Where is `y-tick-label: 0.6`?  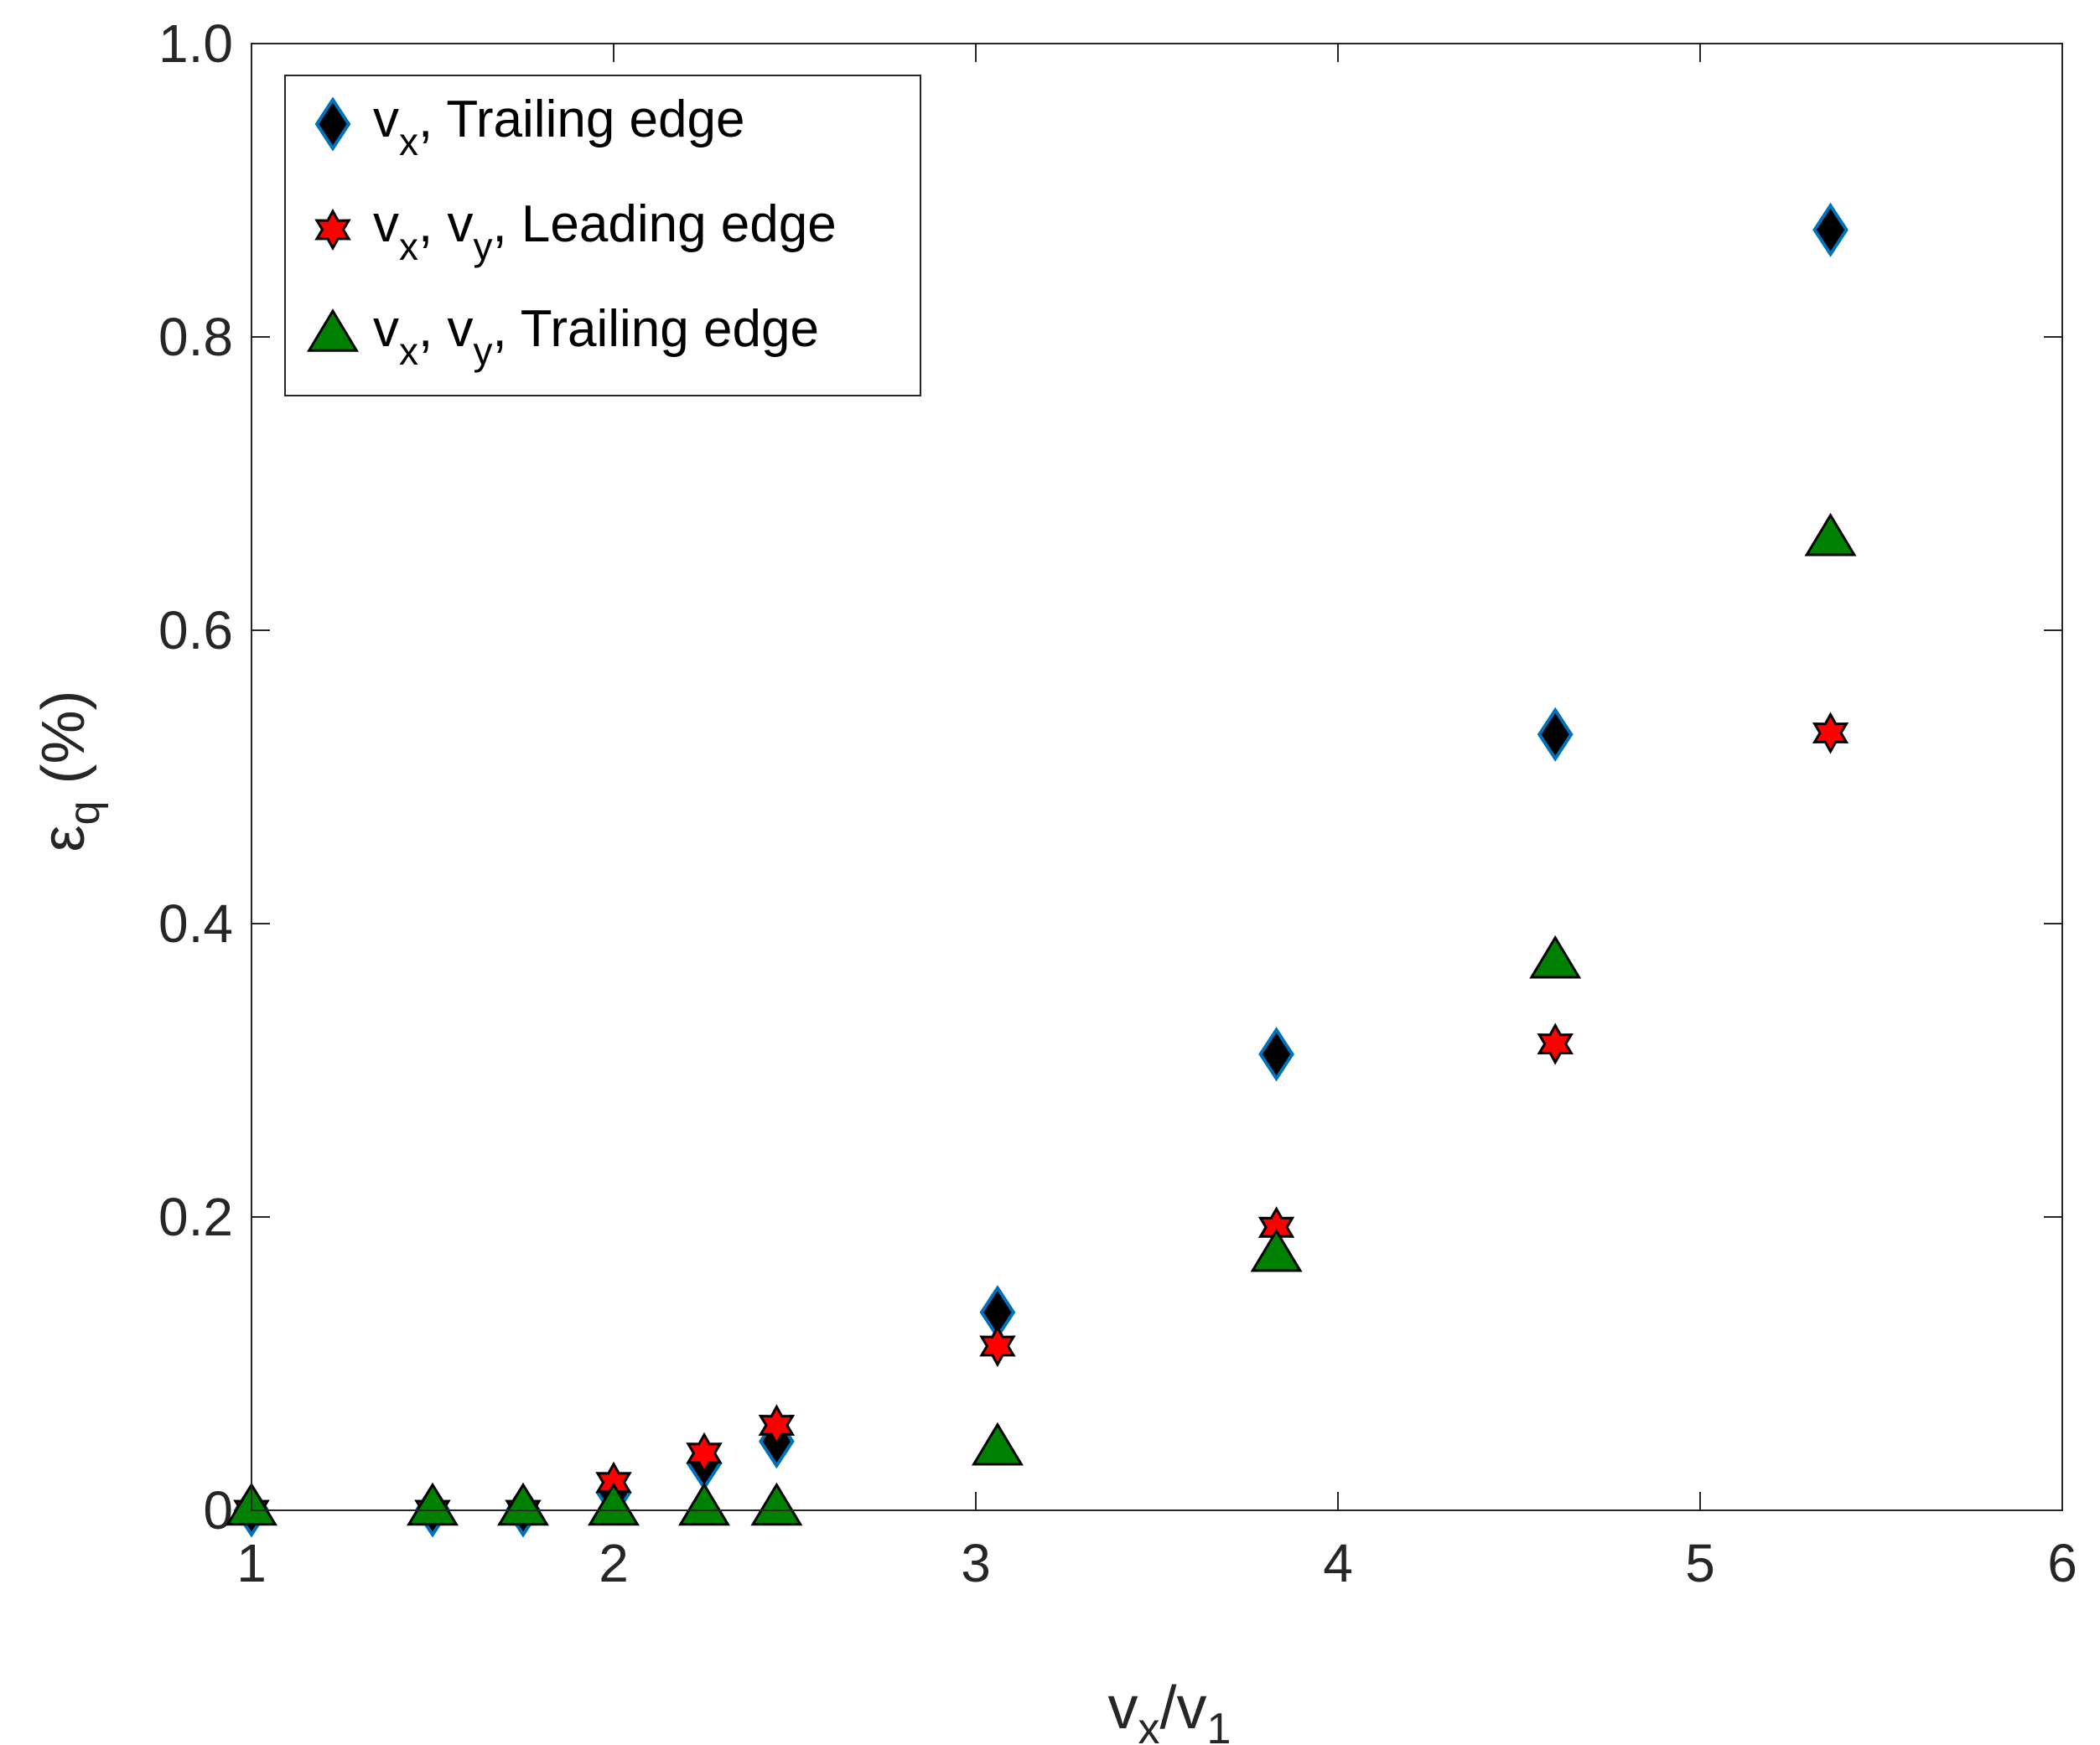 y-tick-label: 0.6 is located at coordinates (195, 630).